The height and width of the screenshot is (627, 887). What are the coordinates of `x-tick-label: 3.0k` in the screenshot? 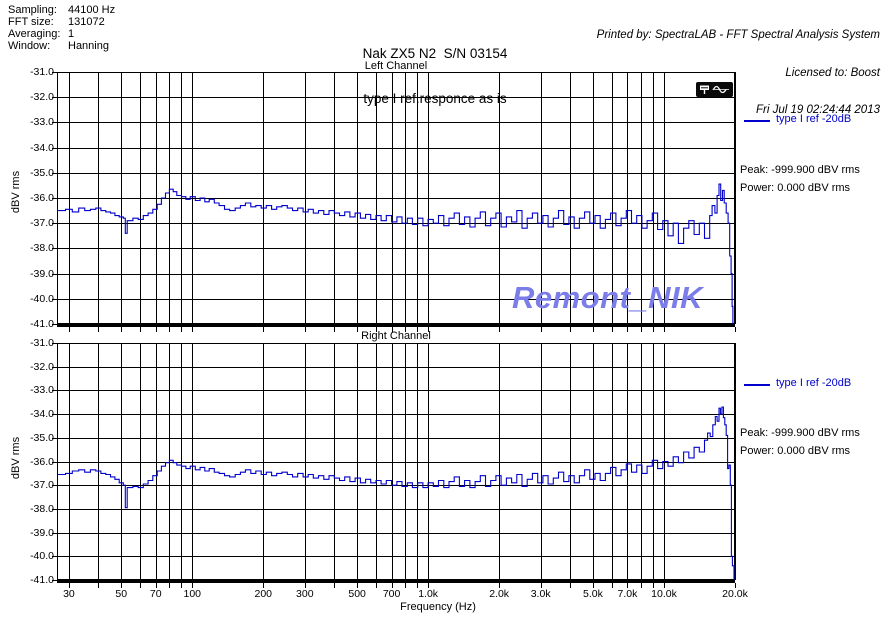 It's located at (540, 594).